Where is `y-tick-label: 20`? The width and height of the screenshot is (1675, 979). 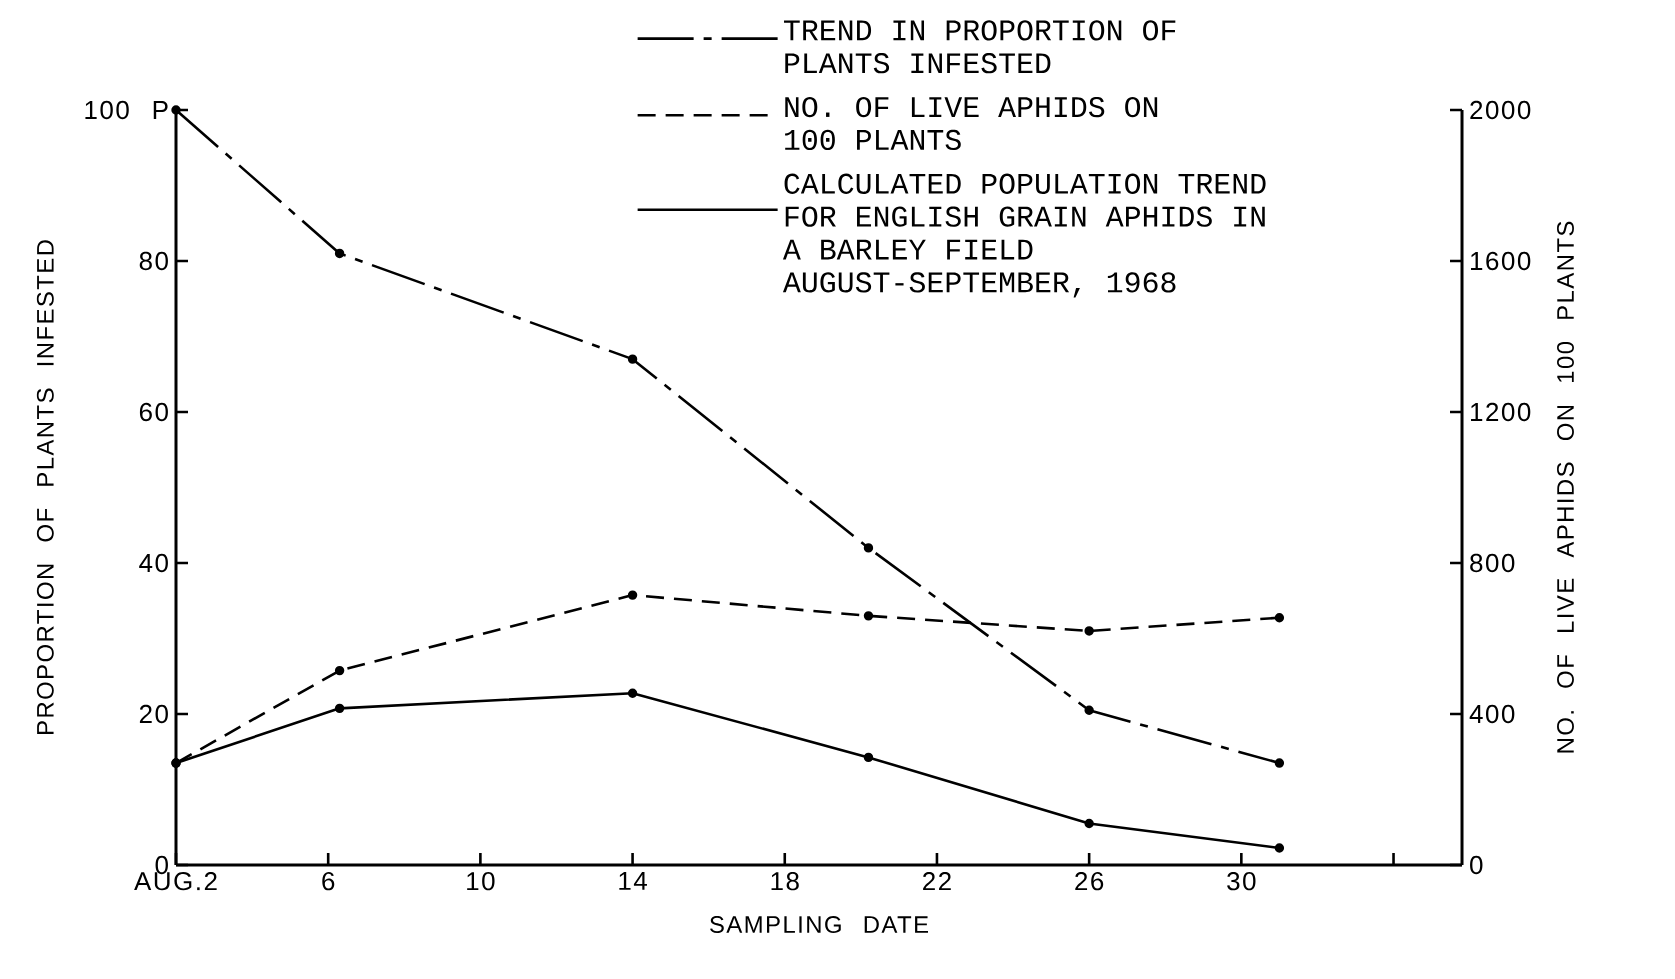
y-tick-label: 20 is located at coordinates (153, 714).